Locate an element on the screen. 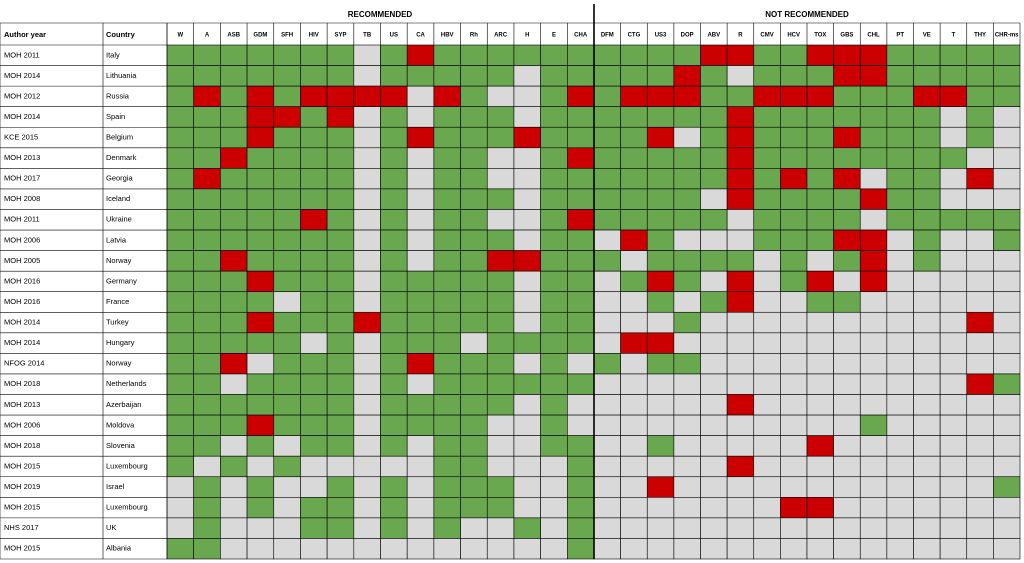  column-header: W is located at coordinates (181, 36).